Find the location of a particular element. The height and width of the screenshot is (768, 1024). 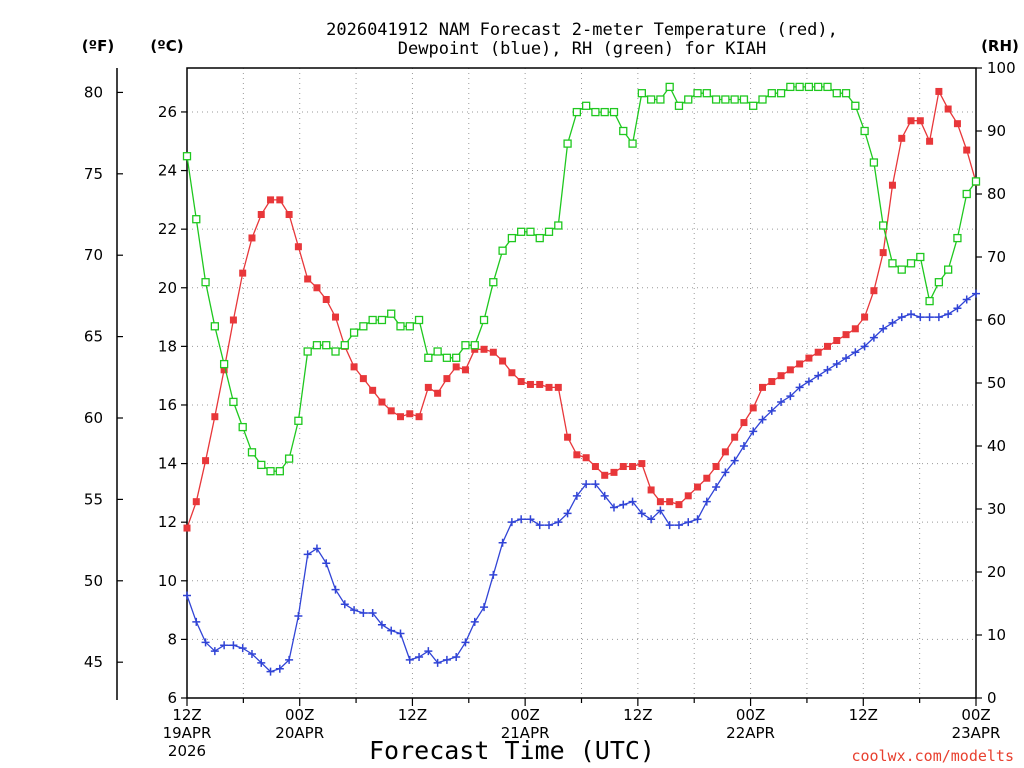

rh-tick-label: 0 is located at coordinates (992, 698).